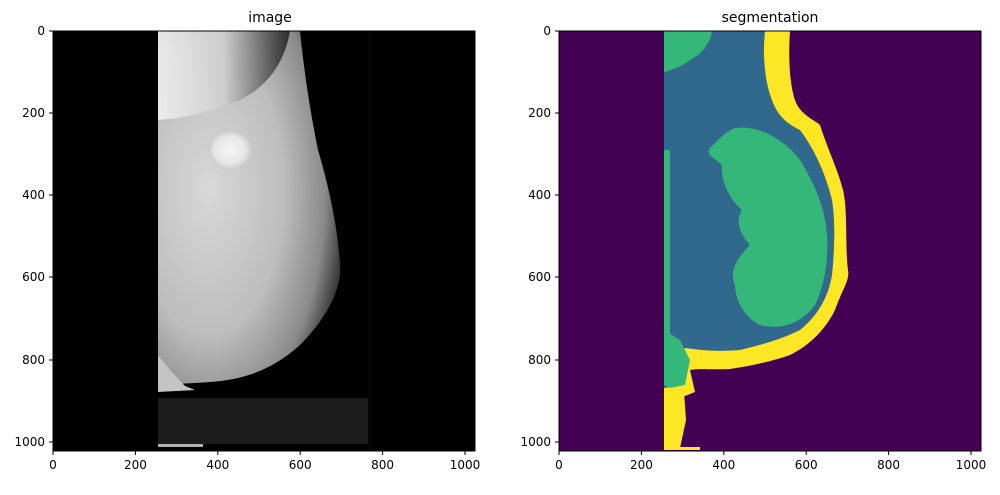 The width and height of the screenshot is (1000, 495). Describe the element at coordinates (539, 113) in the screenshot. I see `segmentation-ytick: 200` at that location.